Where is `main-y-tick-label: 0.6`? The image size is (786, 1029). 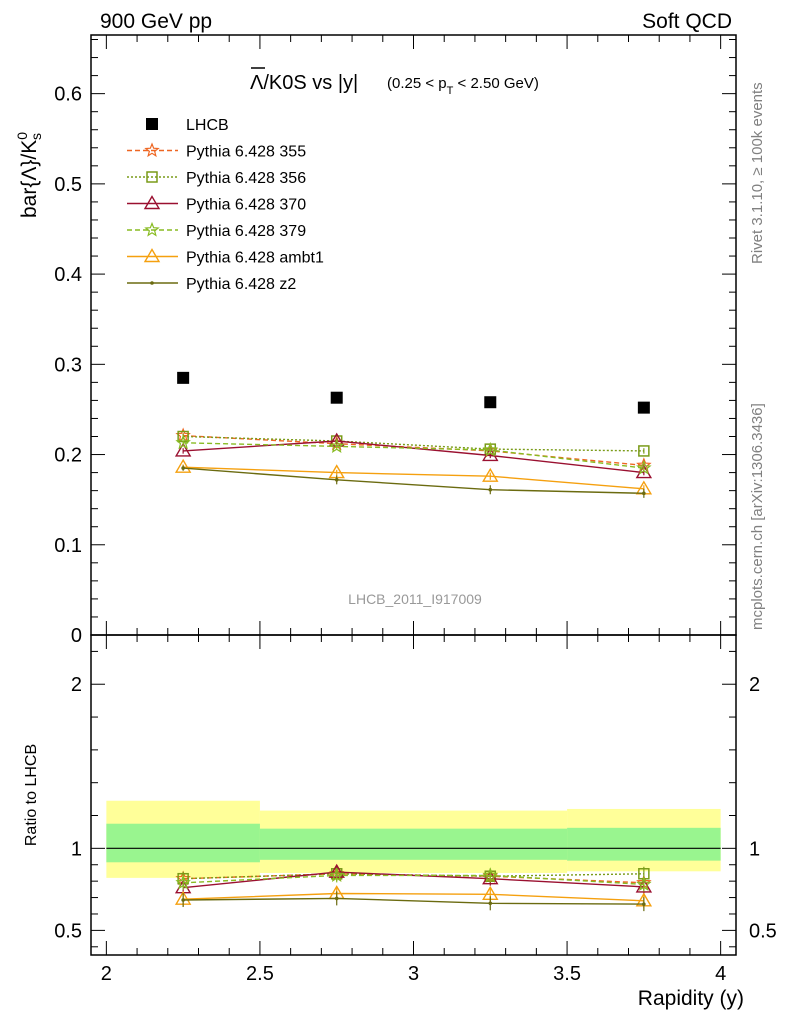
main-y-tick-label: 0.6 is located at coordinates (68, 95).